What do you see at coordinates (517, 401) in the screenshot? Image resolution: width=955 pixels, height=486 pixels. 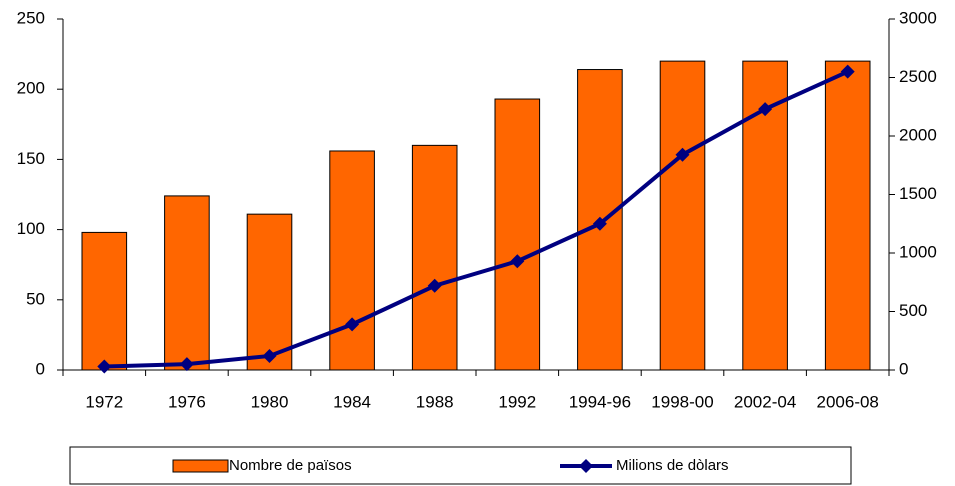 I see `x-tick-label: 1992` at bounding box center [517, 401].